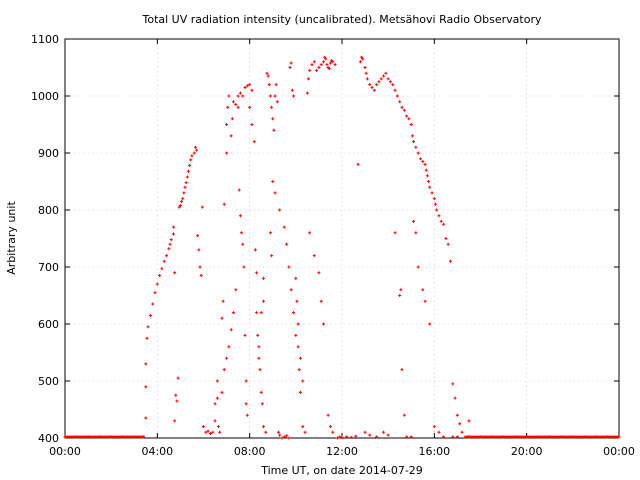  What do you see at coordinates (48, 324) in the screenshot?
I see `y-tick-label: 600` at bounding box center [48, 324].